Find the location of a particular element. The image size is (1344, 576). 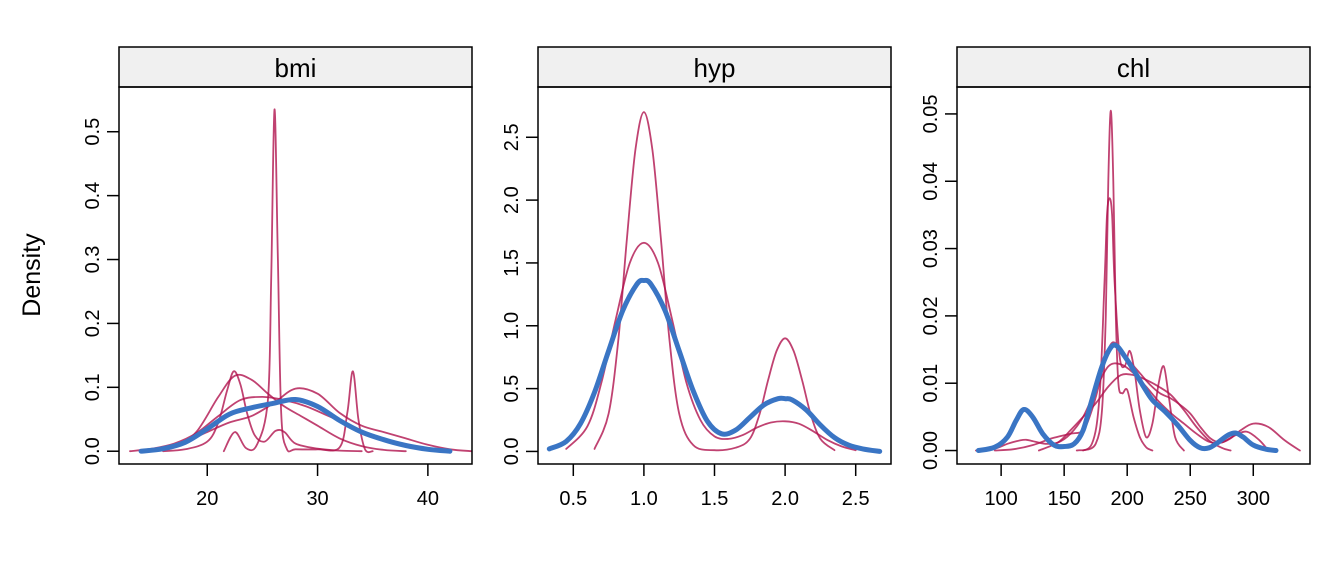

panel-title: bmi is located at coordinates (296, 68).